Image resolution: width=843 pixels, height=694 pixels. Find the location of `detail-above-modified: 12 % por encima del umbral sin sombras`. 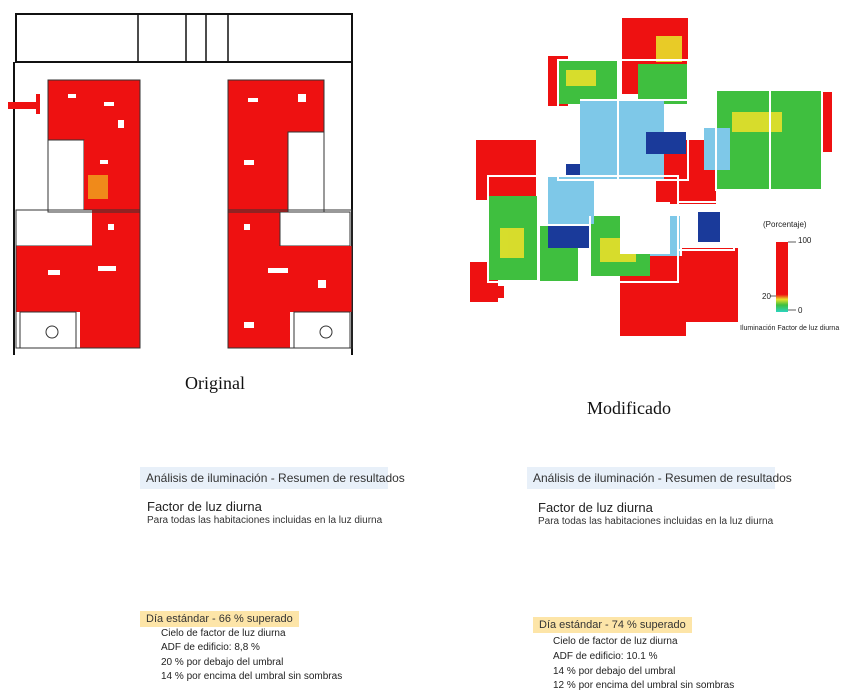

detail-above-modified: 12 % por encima del umbral sin sombras is located at coordinates (644, 685).